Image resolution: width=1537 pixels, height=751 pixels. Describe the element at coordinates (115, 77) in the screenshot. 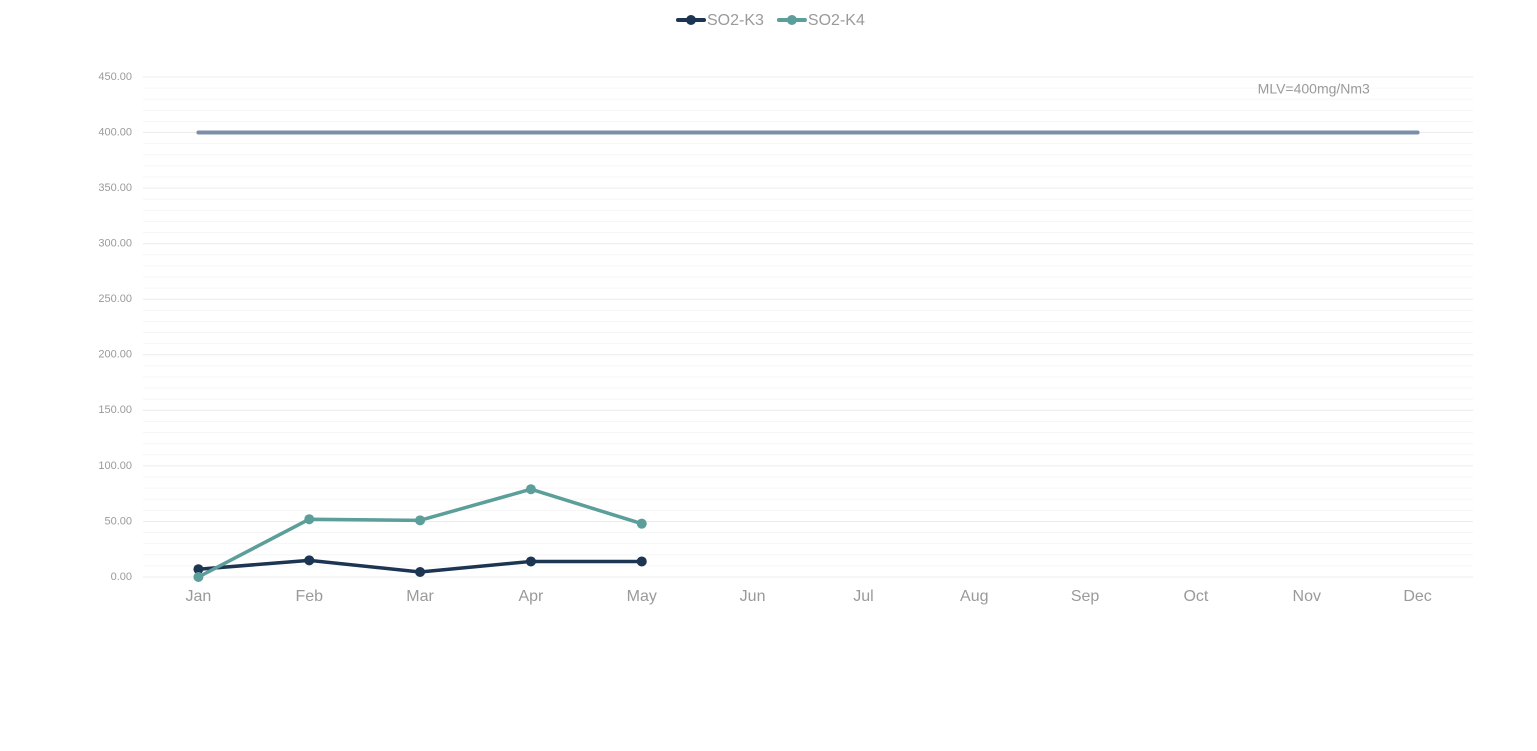

I see `y-tick-label: 450.00` at that location.